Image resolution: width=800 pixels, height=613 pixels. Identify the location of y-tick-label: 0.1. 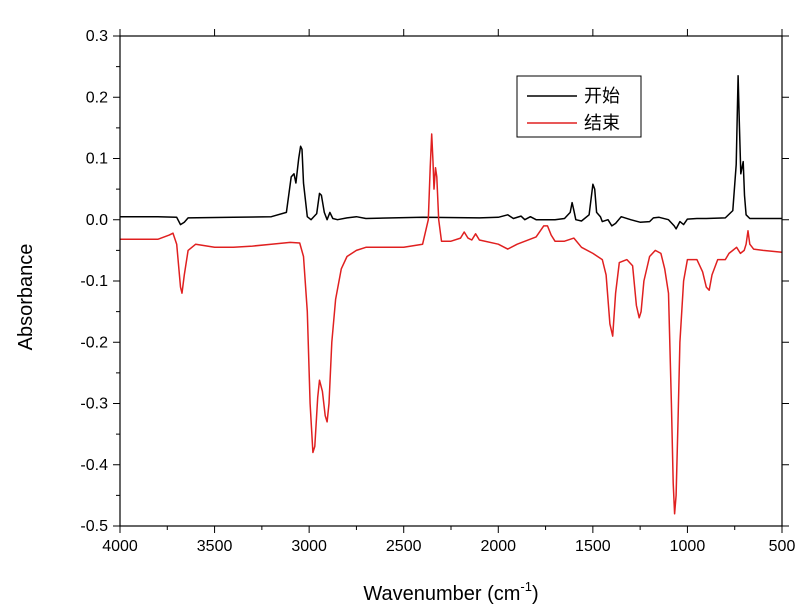
(97, 159).